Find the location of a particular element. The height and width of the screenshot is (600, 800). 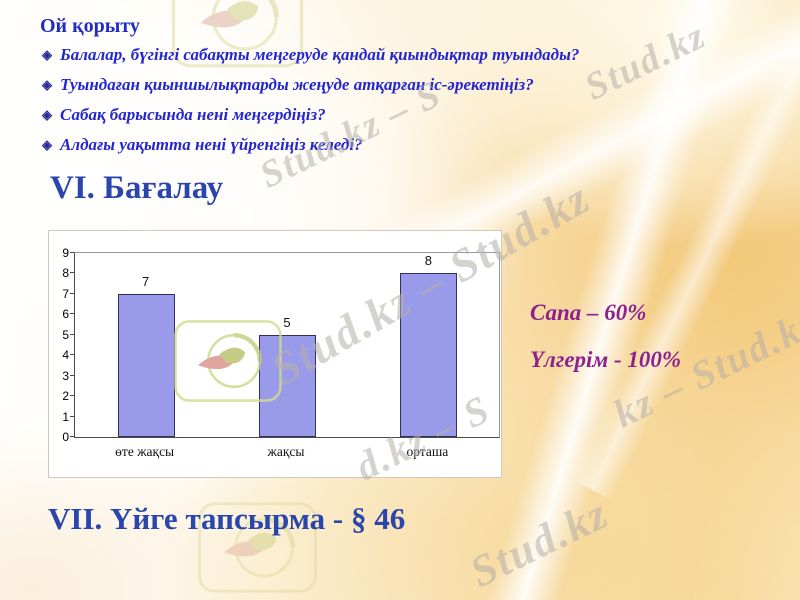

y-axis-tick-label: 5 is located at coordinates (65, 334).